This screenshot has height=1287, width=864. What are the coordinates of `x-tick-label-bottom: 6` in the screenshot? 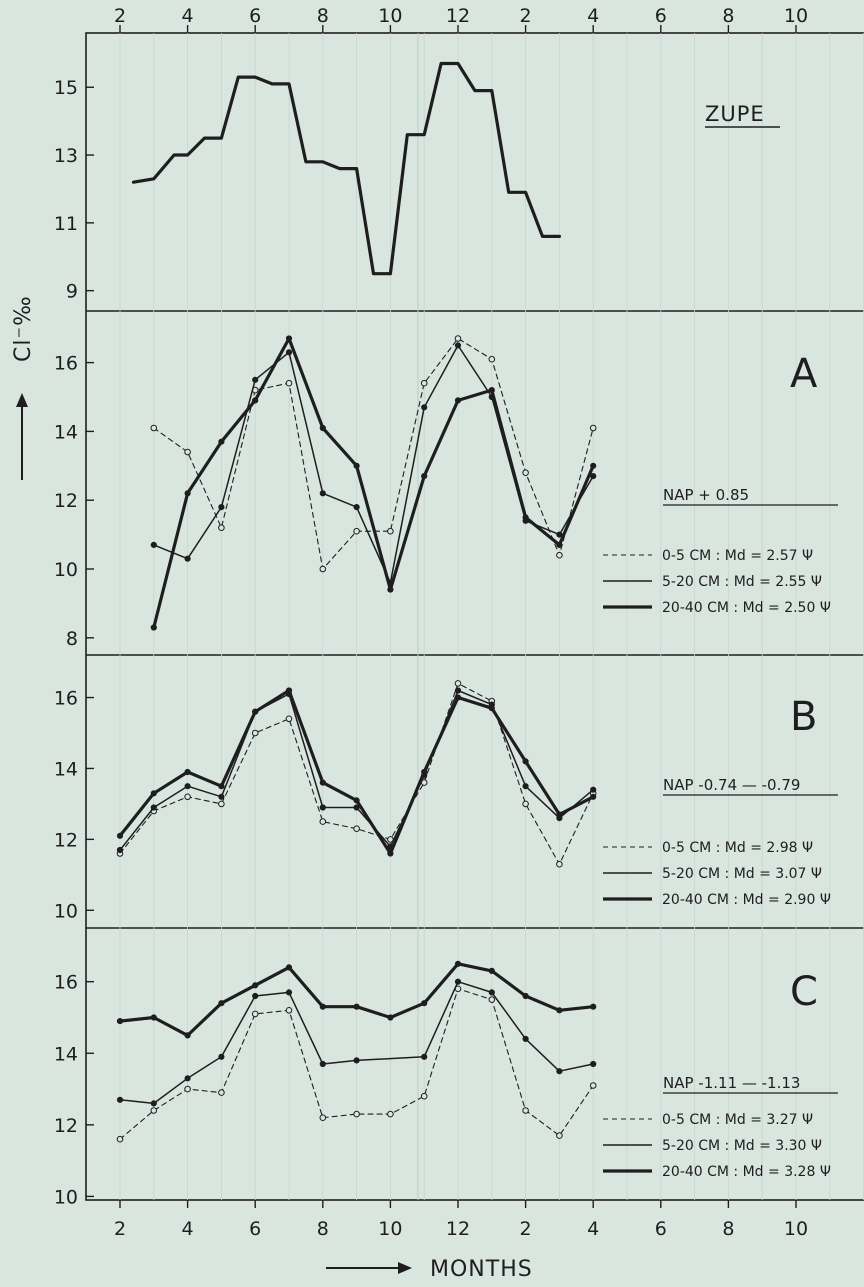 It's located at (255, 1229).